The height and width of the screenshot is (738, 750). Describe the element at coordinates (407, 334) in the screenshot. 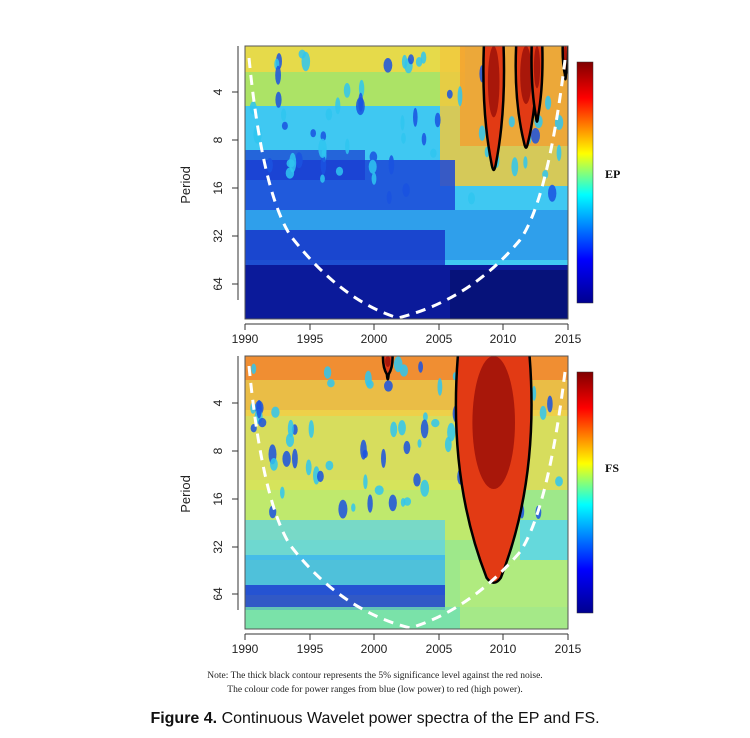

I see `ep-x-axis: 1990 1995 2000 2005 2010 2015` at that location.